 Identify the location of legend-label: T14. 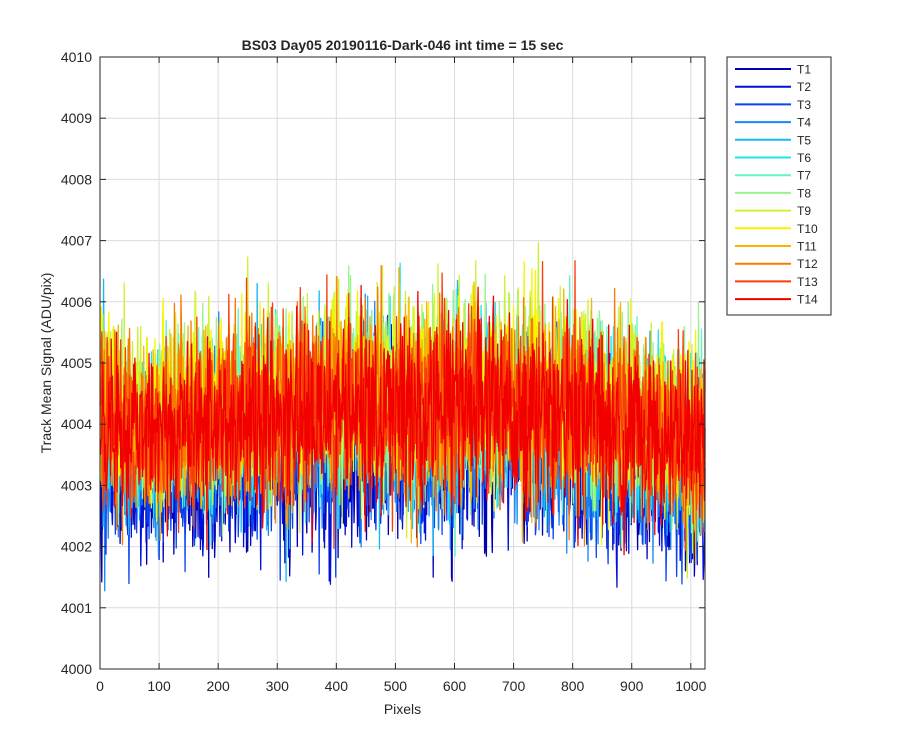
(807, 300).